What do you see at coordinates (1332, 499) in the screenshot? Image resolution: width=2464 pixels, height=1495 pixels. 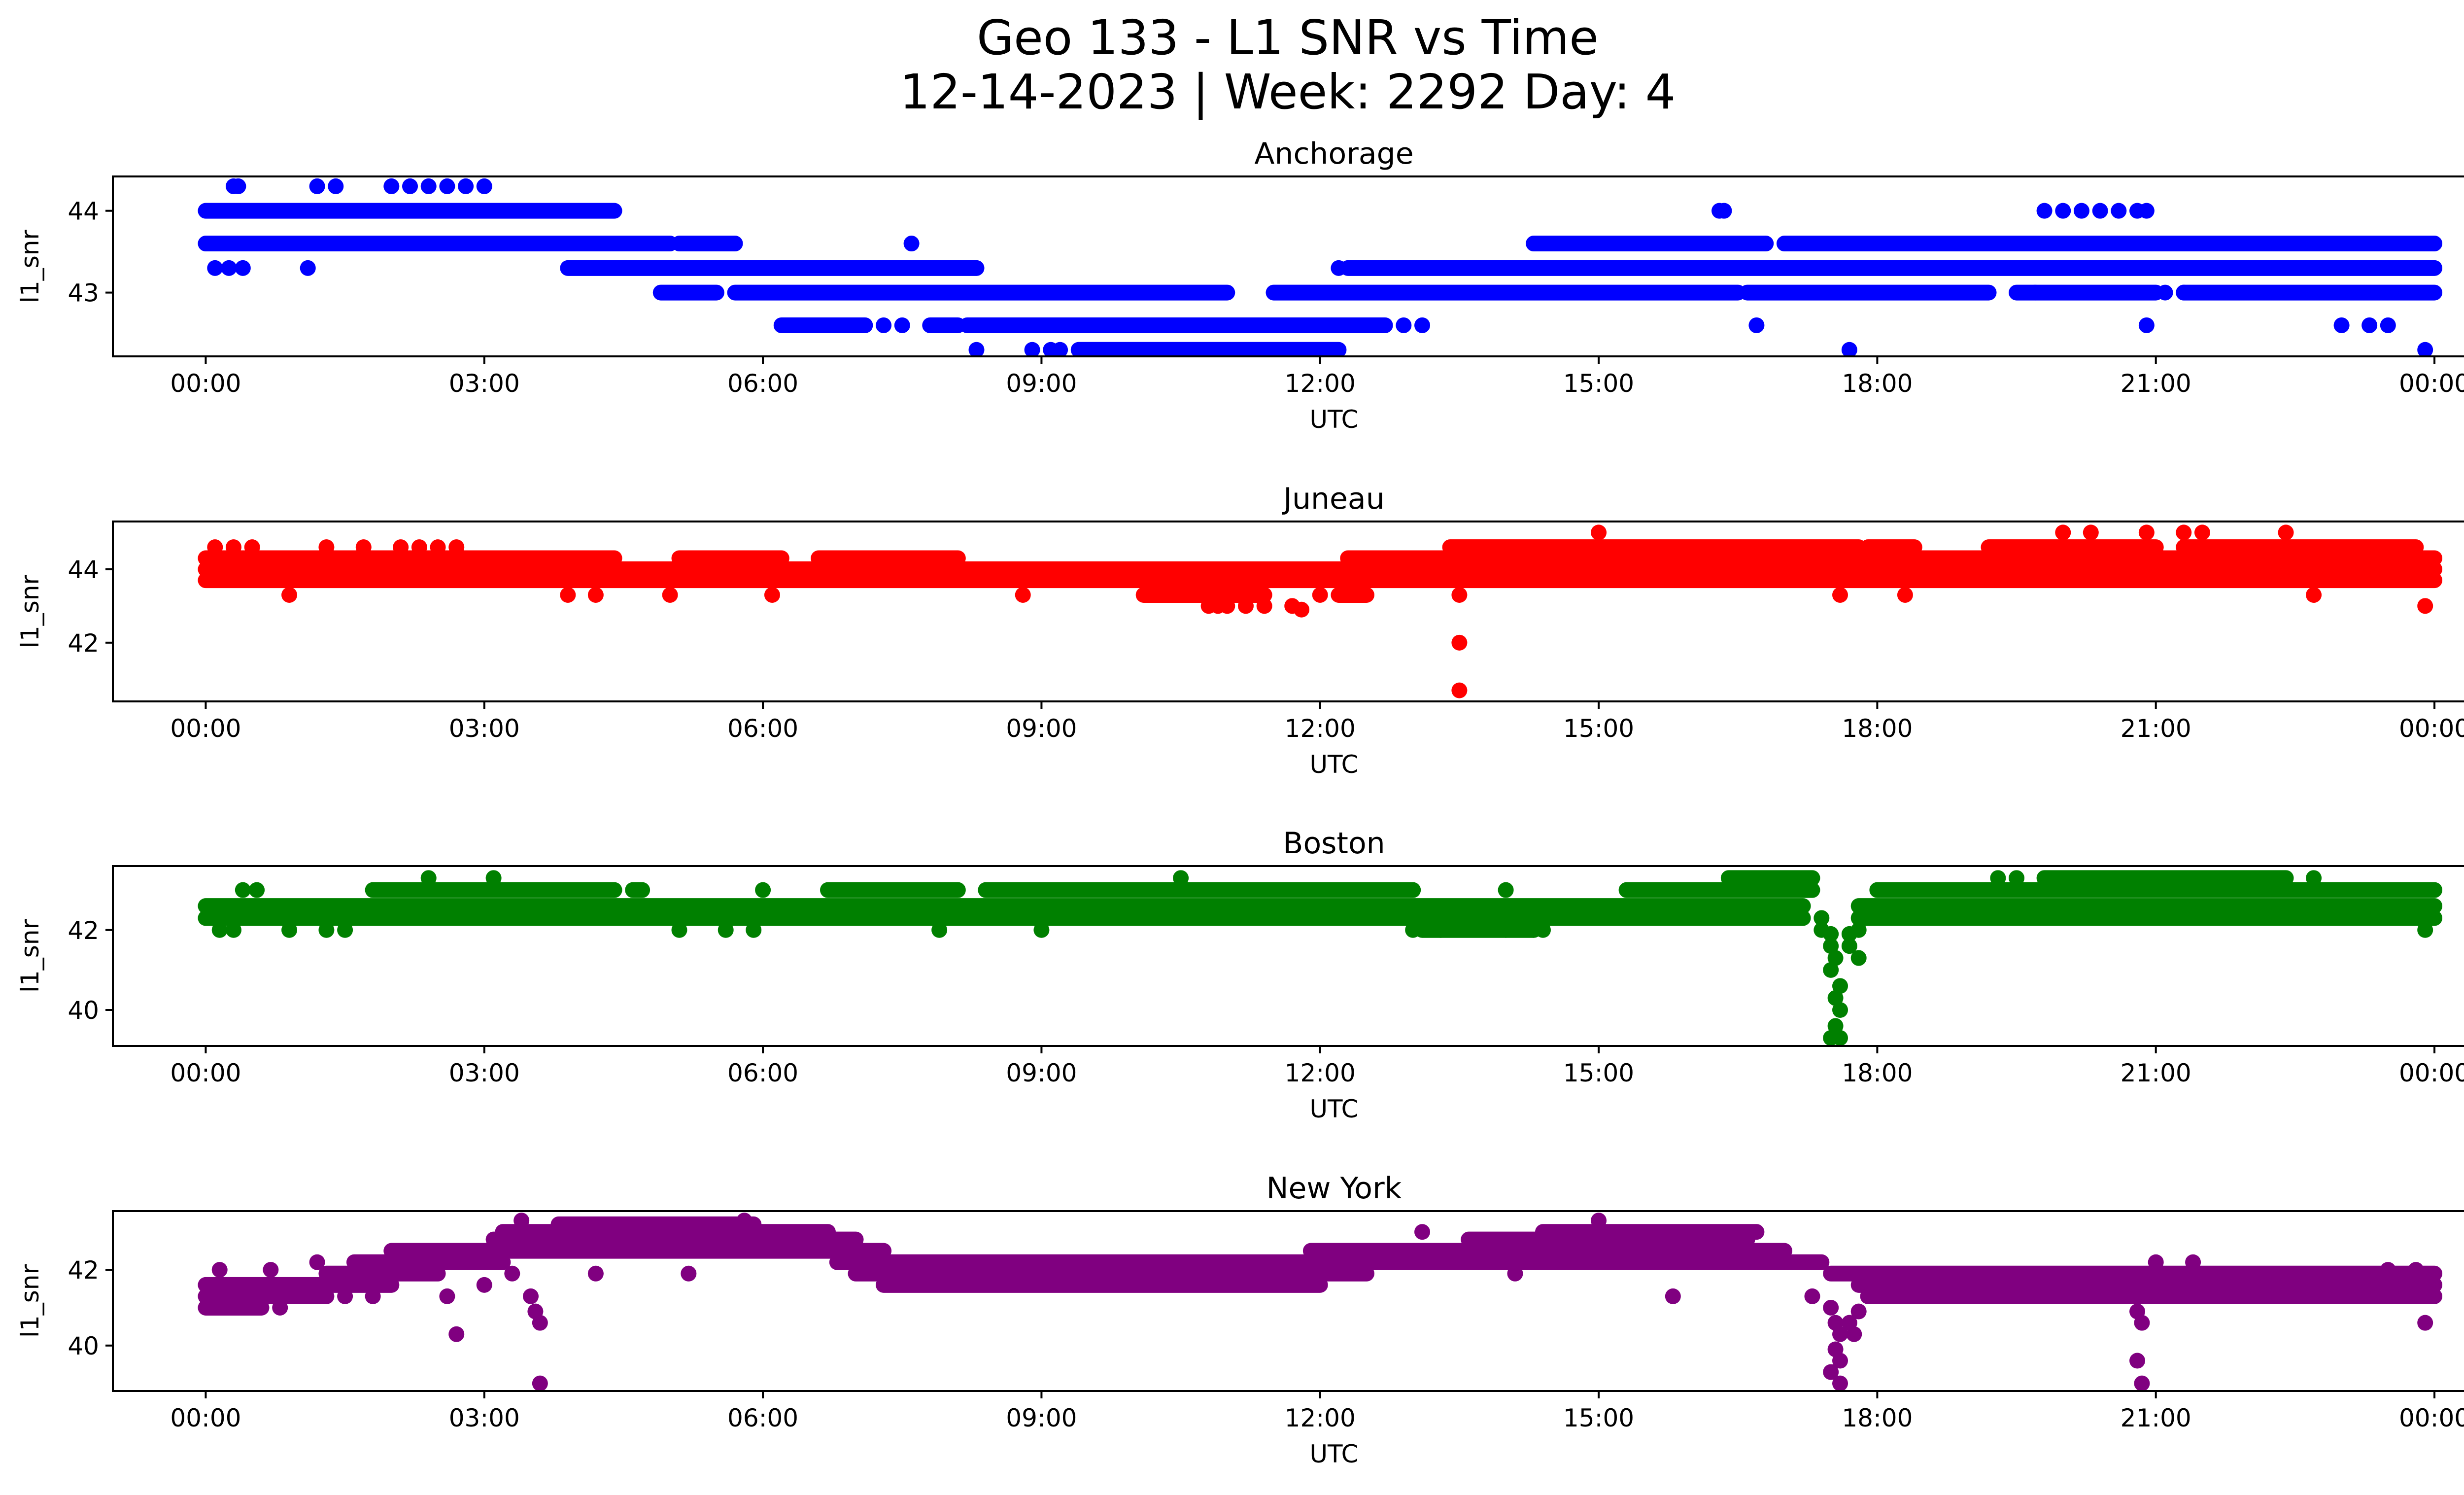 I see `subplot-title: Juneau` at bounding box center [1332, 499].